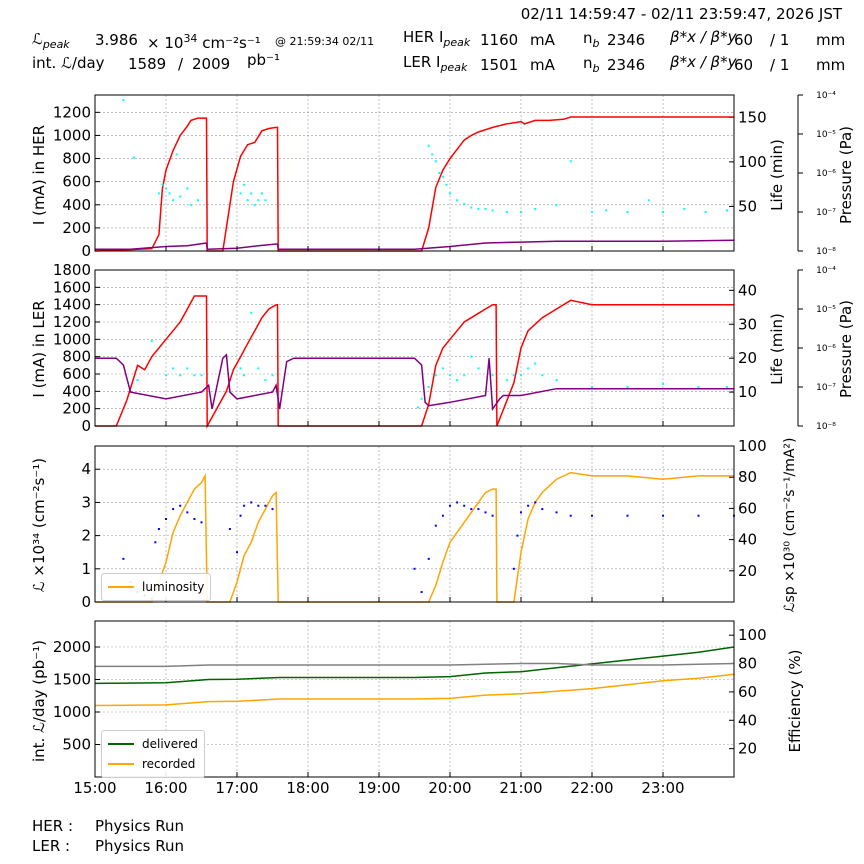 The width and height of the screenshot is (864, 864). What do you see at coordinates (542, 40) in the screenshot?
I see `her-peak-unit: mA` at bounding box center [542, 40].